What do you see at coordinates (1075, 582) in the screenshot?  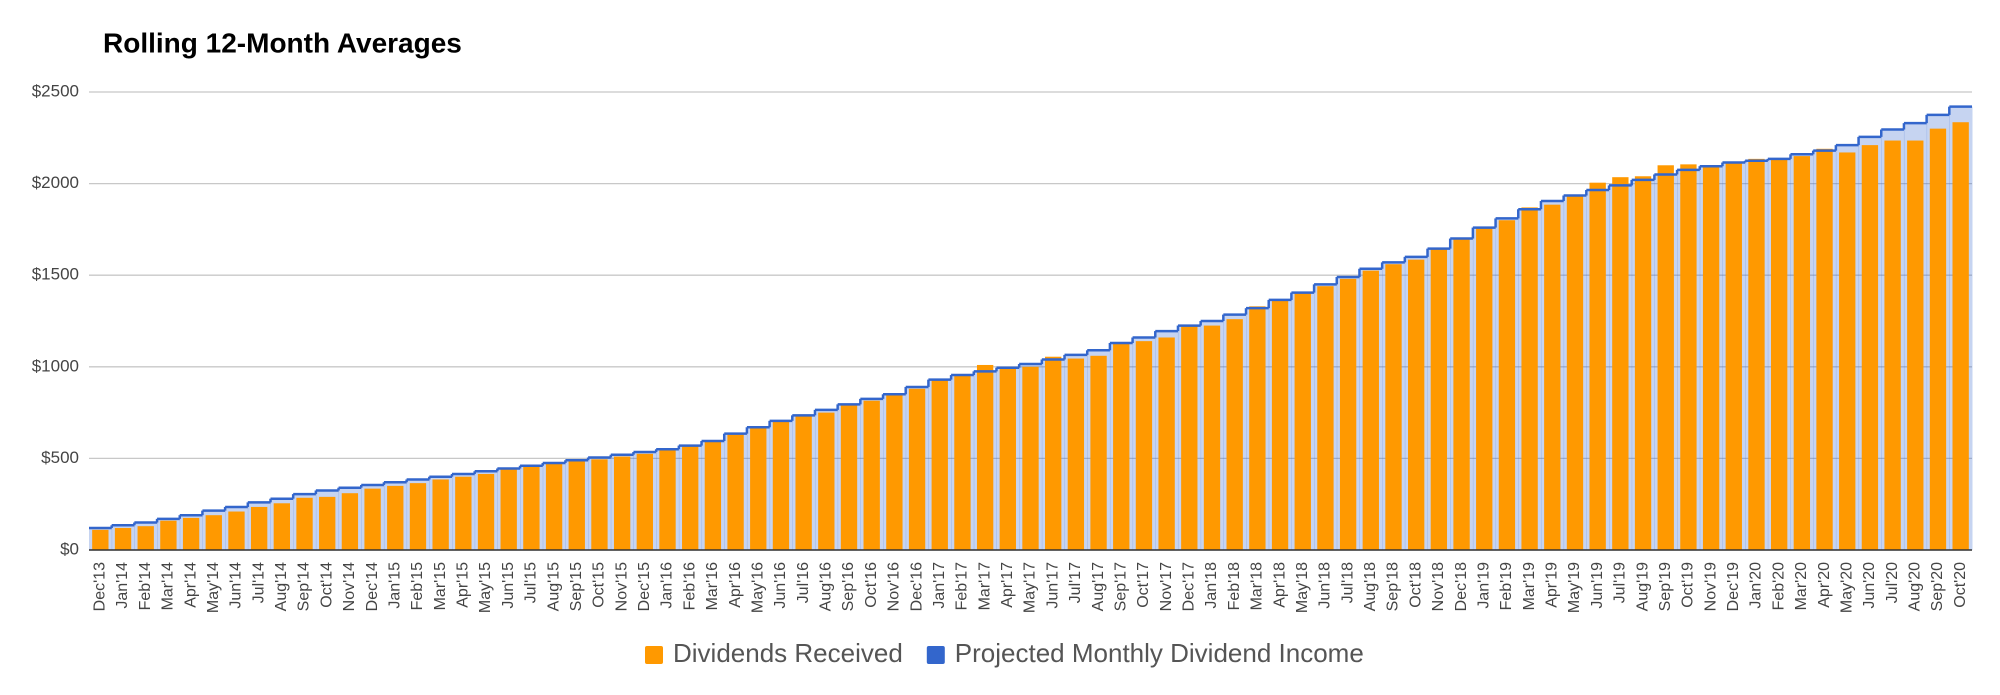 I see `x-tick-label: Jul'17` at bounding box center [1075, 582].